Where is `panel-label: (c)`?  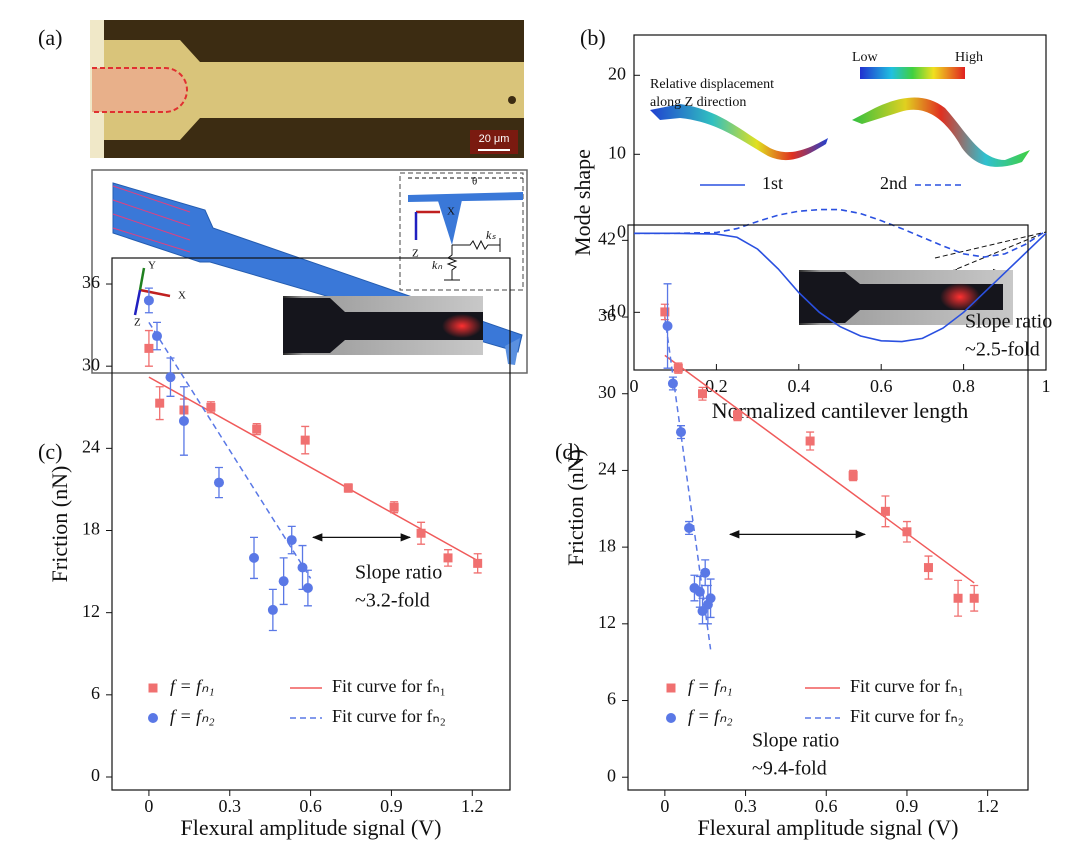
panel-label: (c) is located at coordinates (50, 451).